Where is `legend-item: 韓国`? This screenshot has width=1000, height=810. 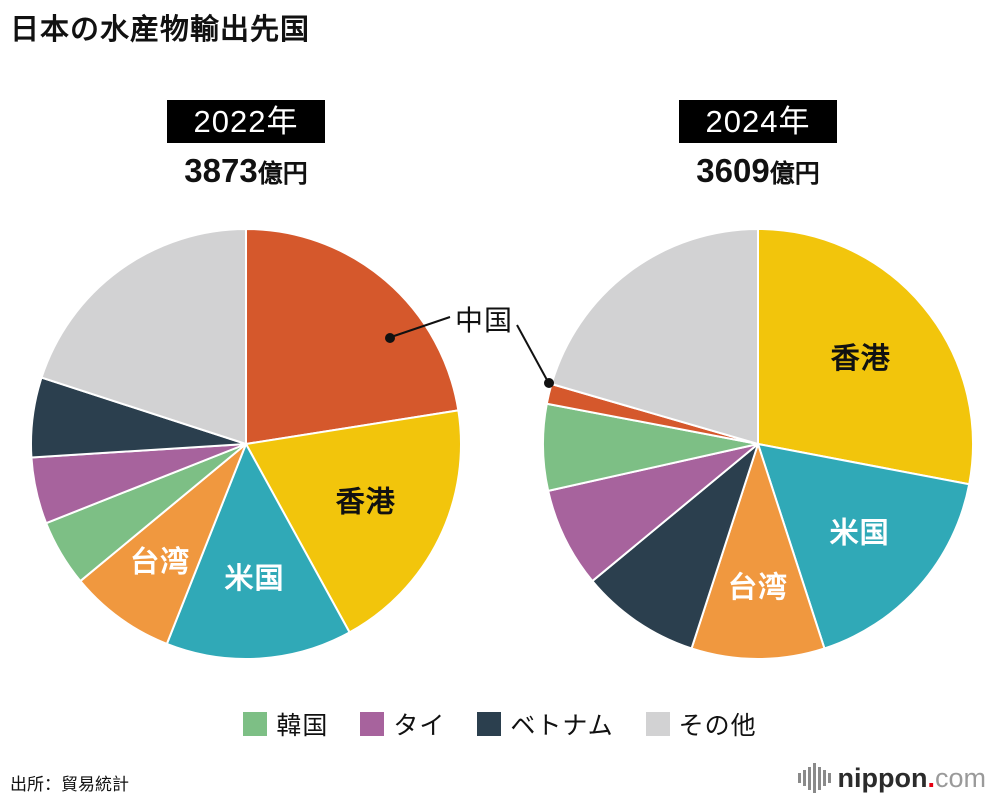
legend-item: 韓国 is located at coordinates (285, 724).